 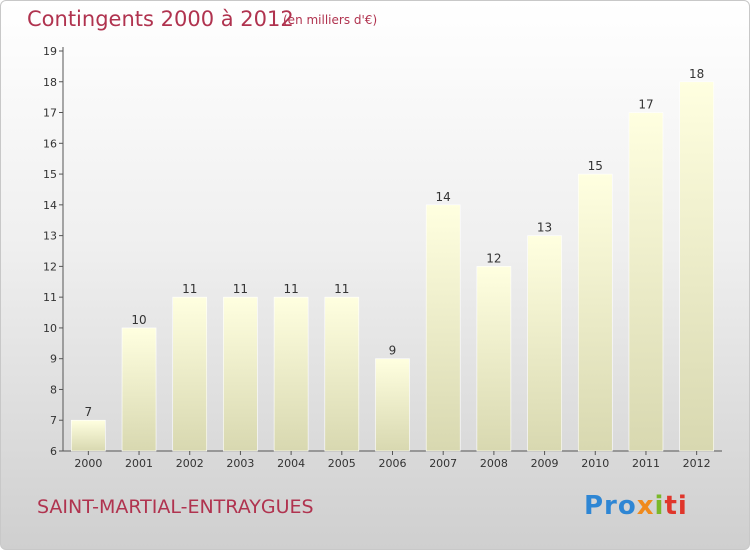 I want to click on y-tick-label: 13, so click(x=50, y=236).